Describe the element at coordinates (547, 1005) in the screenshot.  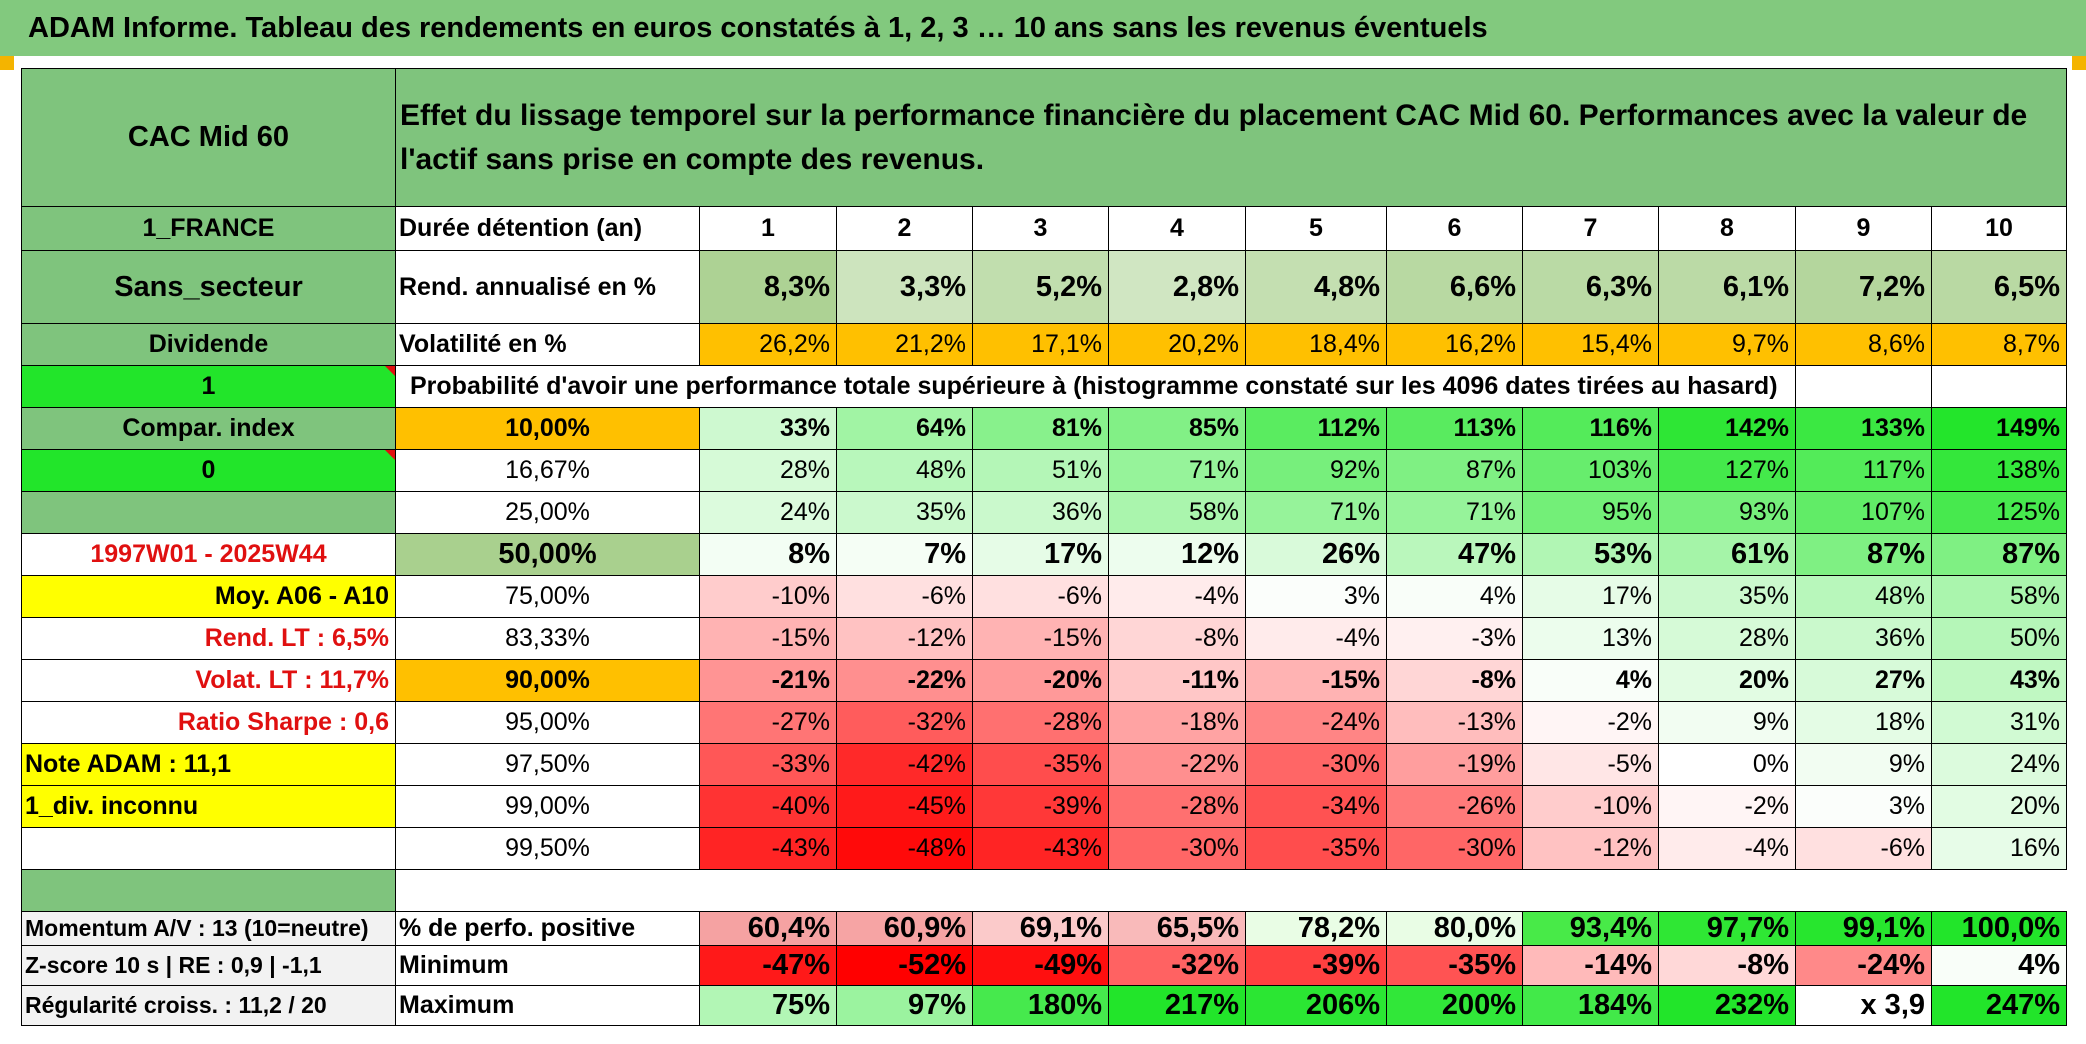
I see `maximum-label: Maximum` at that location.